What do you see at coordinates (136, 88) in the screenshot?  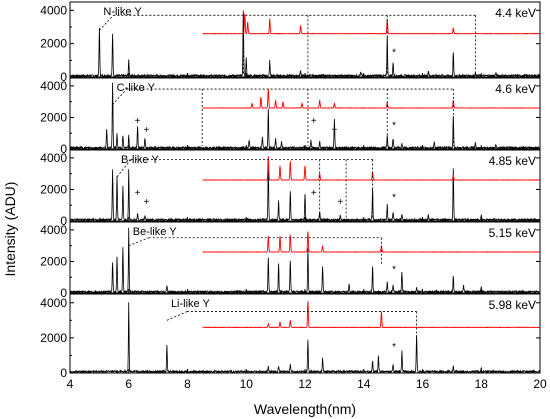 I see `ion-series-label: C-like Y` at bounding box center [136, 88].